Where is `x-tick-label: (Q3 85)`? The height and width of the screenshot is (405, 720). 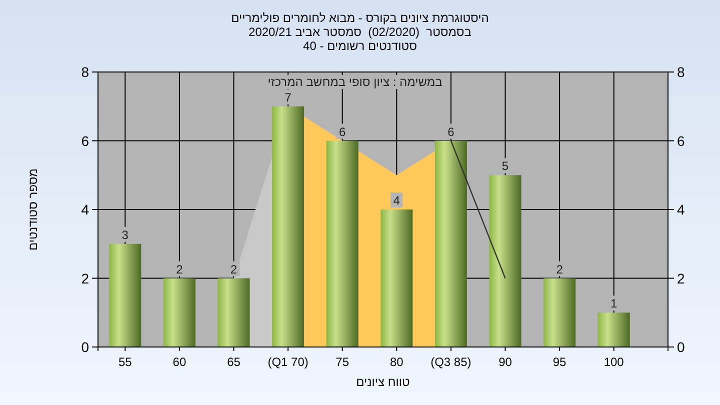
x-tick-label: (Q3 85) is located at coordinates (451, 362).